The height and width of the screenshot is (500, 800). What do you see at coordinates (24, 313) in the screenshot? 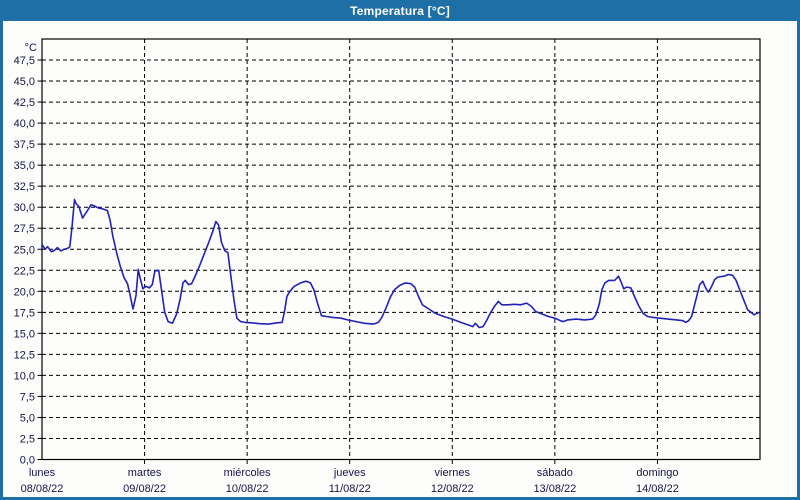
I see `y-tick-label: 17,5` at bounding box center [24, 313].